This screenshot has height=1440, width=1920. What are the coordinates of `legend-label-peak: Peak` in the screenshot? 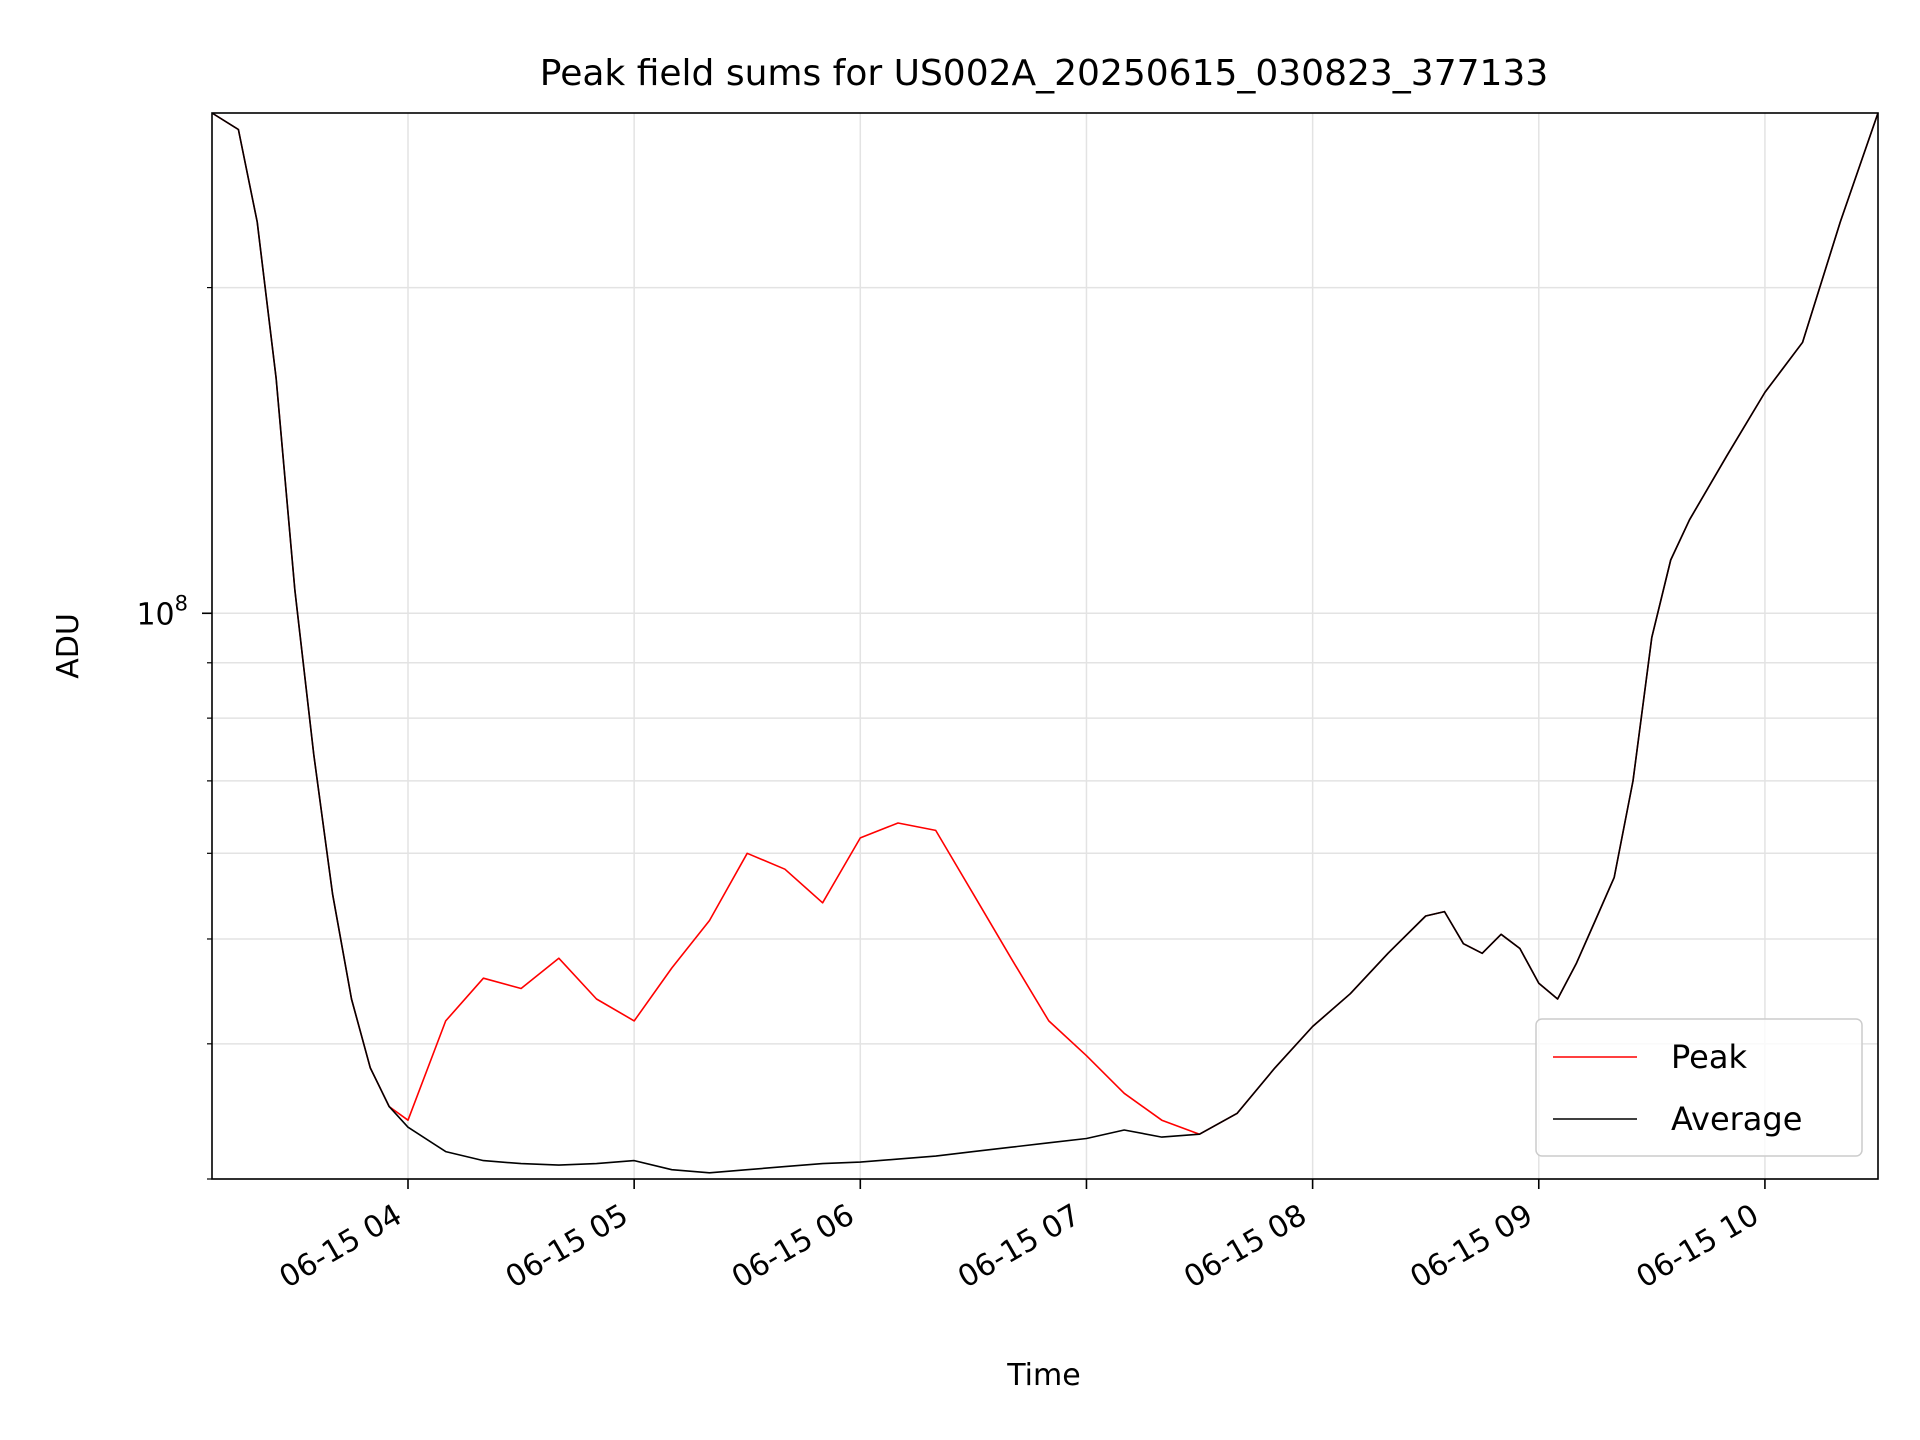 It's located at (1709, 1057).